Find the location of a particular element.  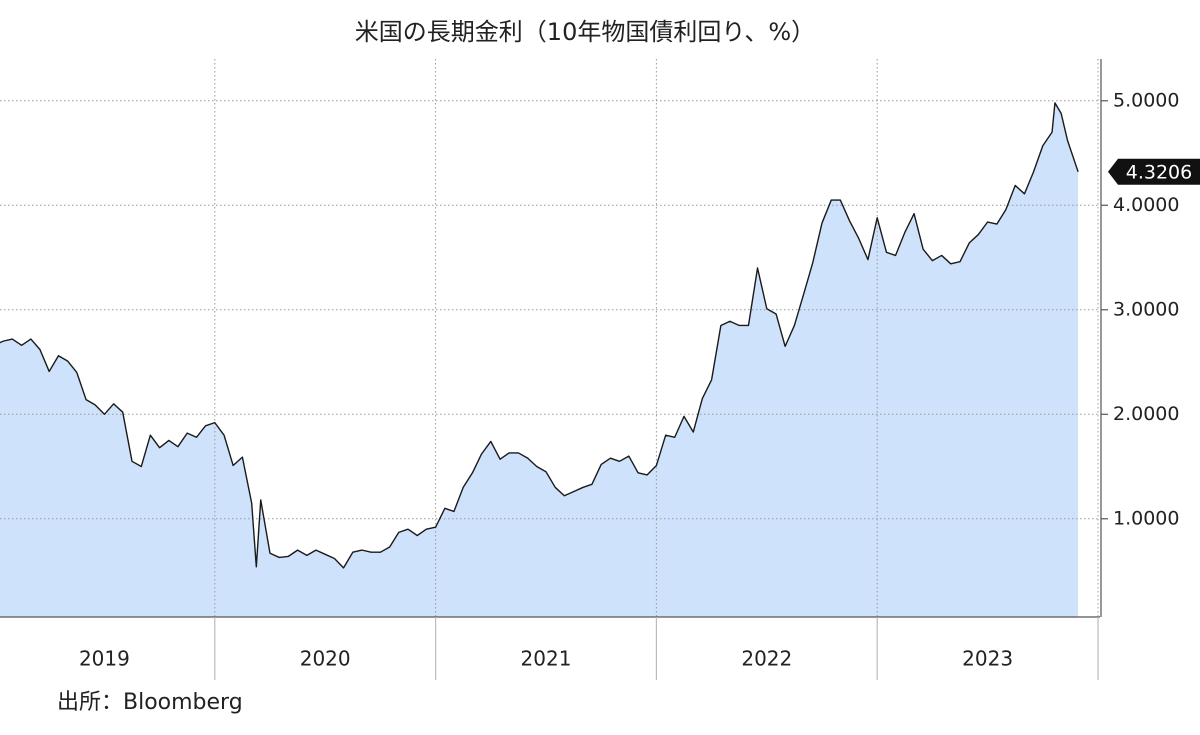

y-tick-label: 2.0000 is located at coordinates (1146, 414).